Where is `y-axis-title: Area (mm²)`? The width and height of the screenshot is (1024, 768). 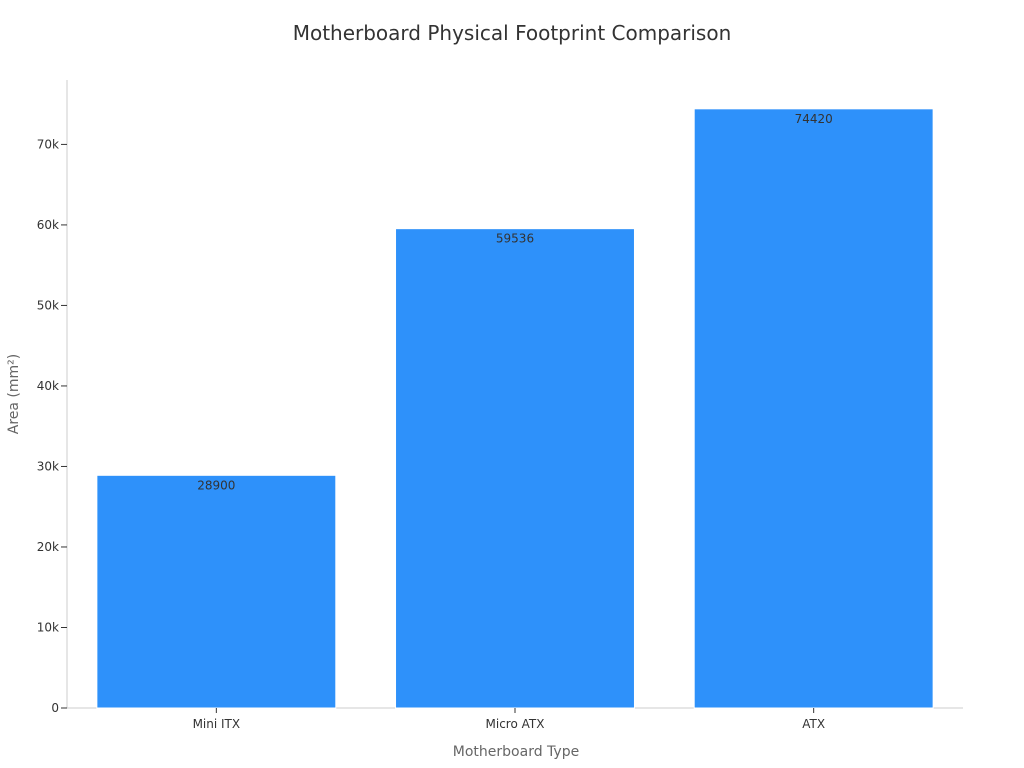
y-axis-title: Area (mm²) is located at coordinates (14, 394).